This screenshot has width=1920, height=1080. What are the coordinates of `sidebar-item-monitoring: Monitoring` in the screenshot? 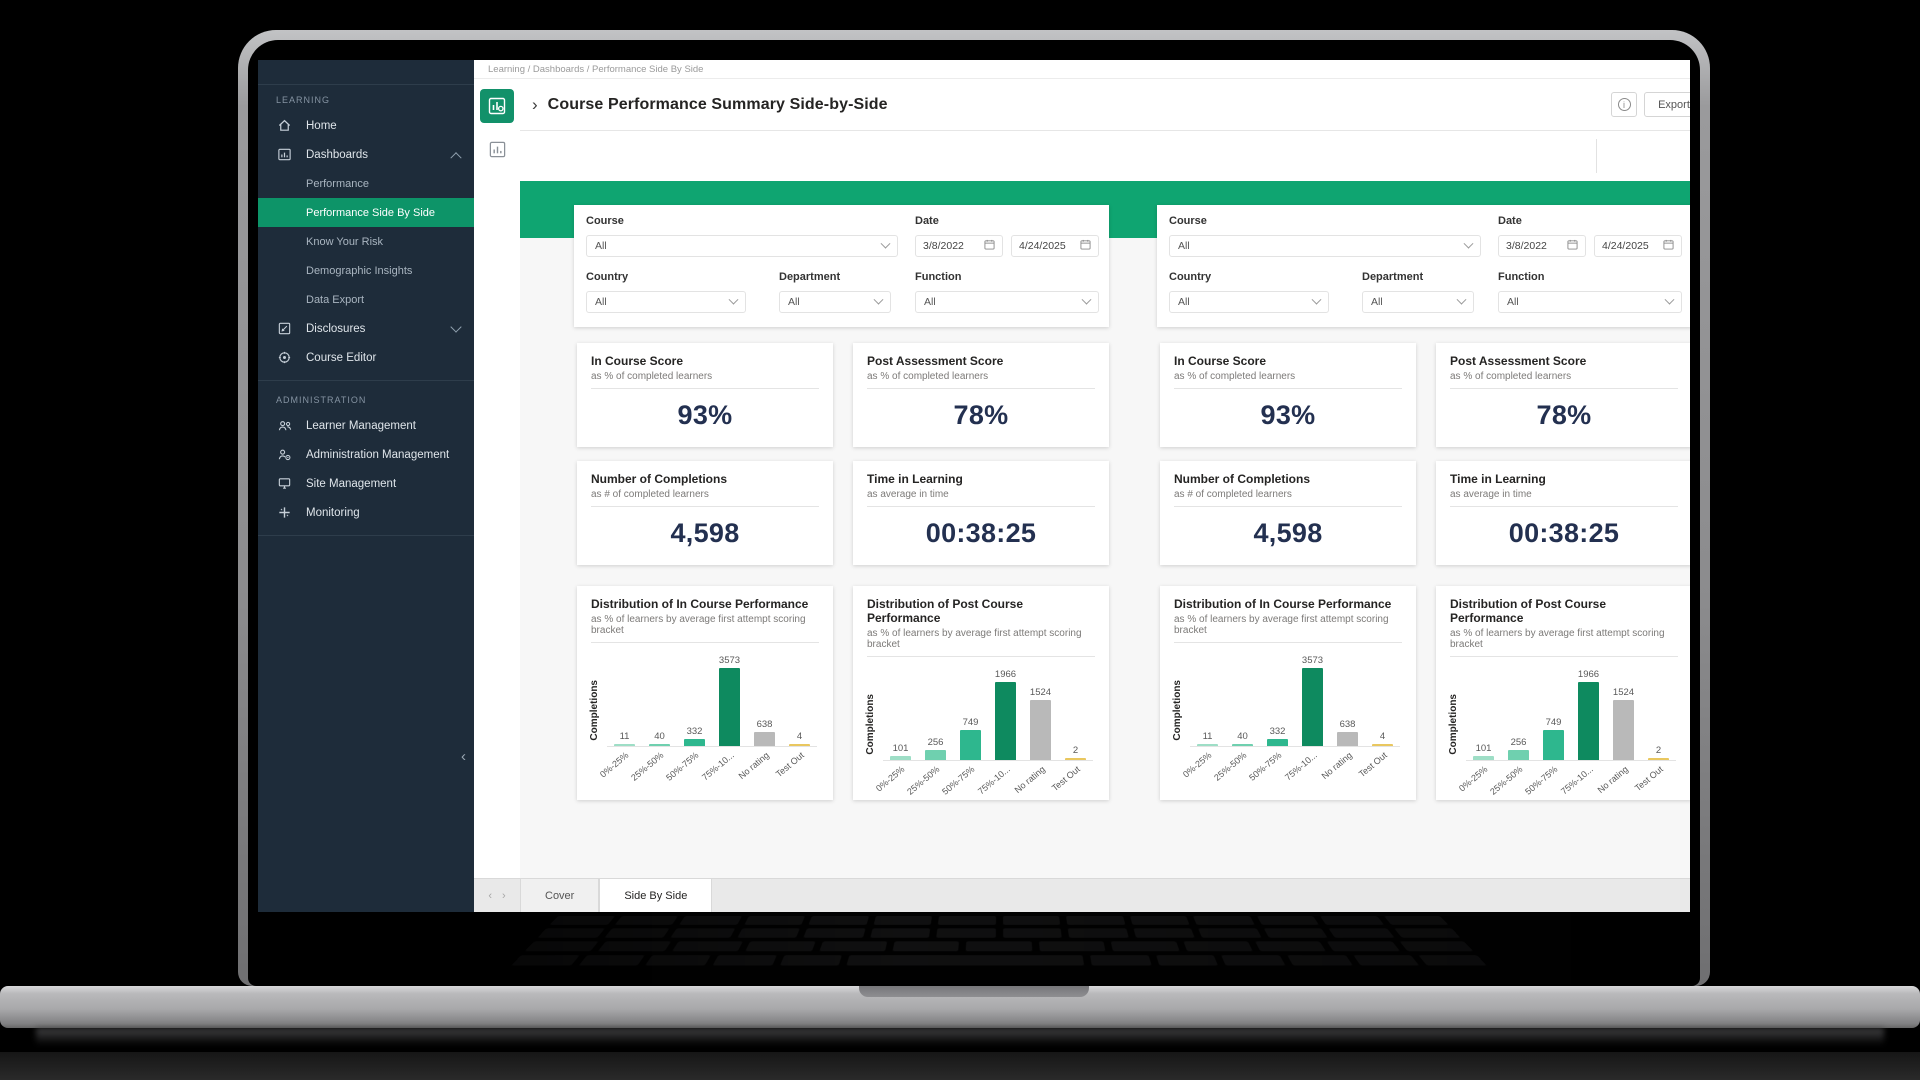 It's located at (366, 512).